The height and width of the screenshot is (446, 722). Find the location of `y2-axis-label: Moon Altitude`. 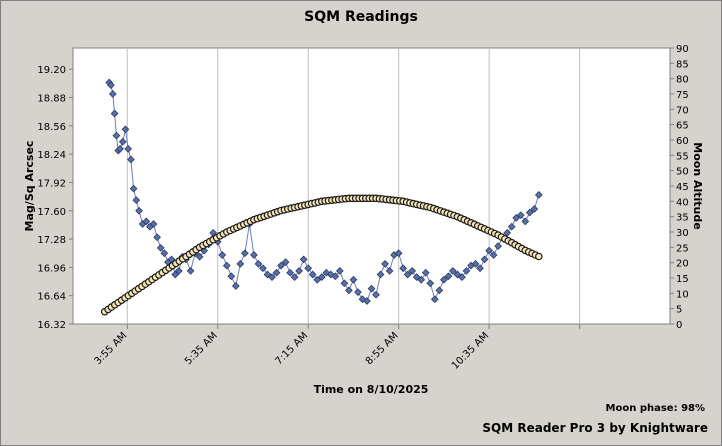

y2-axis-label: Moon Altitude is located at coordinates (697, 185).